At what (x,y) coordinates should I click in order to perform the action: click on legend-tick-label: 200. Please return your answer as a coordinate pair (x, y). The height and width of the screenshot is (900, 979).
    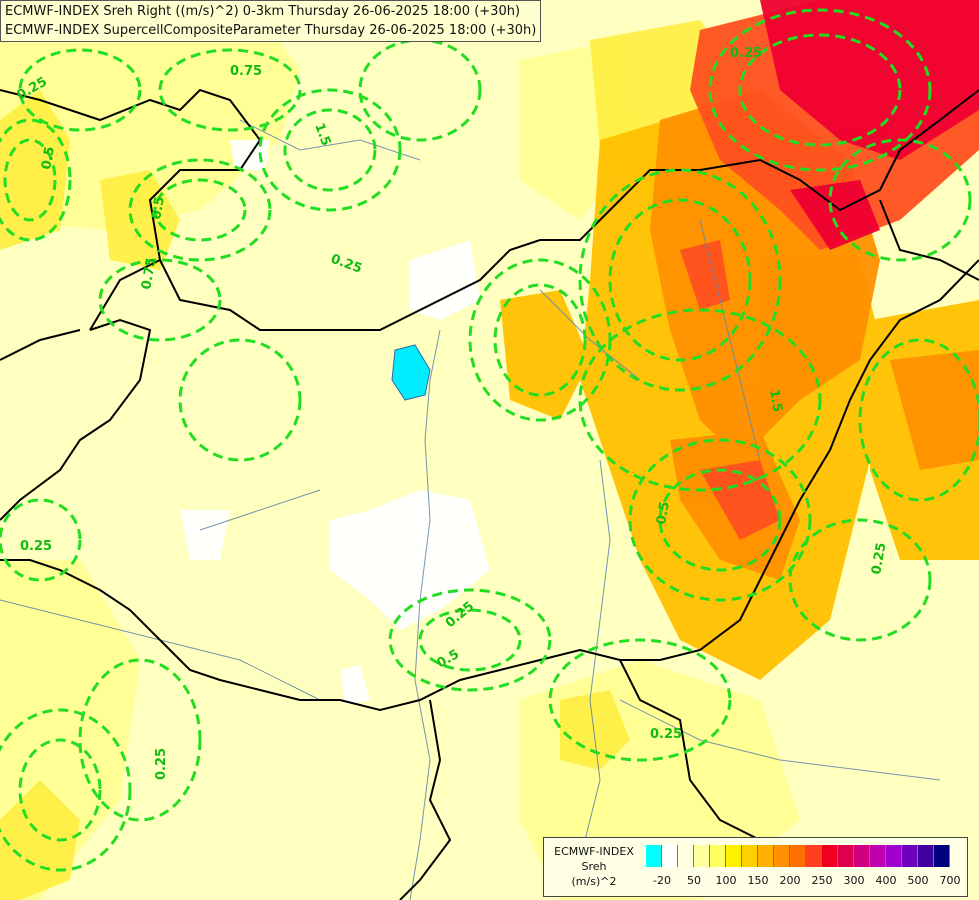
    Looking at the image, I should click on (790, 880).